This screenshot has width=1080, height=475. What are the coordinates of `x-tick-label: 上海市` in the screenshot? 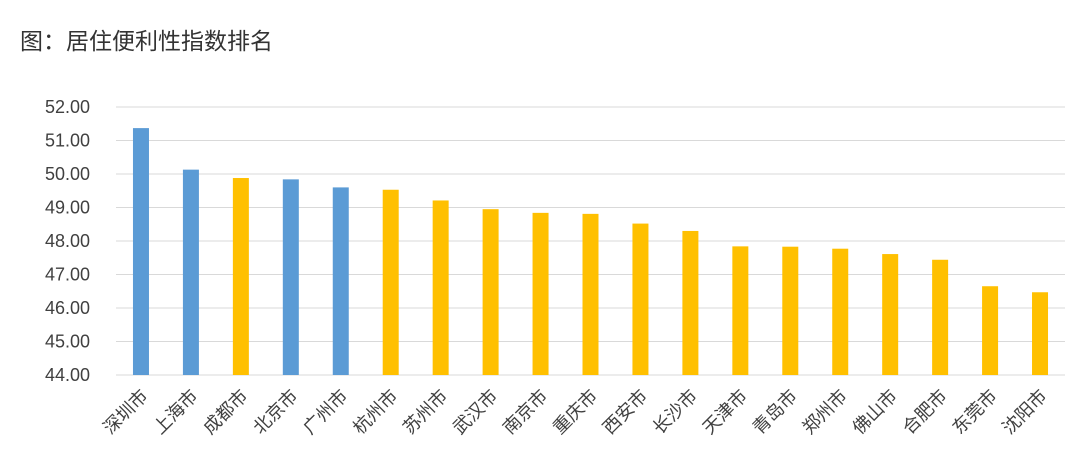 It's located at (175, 412).